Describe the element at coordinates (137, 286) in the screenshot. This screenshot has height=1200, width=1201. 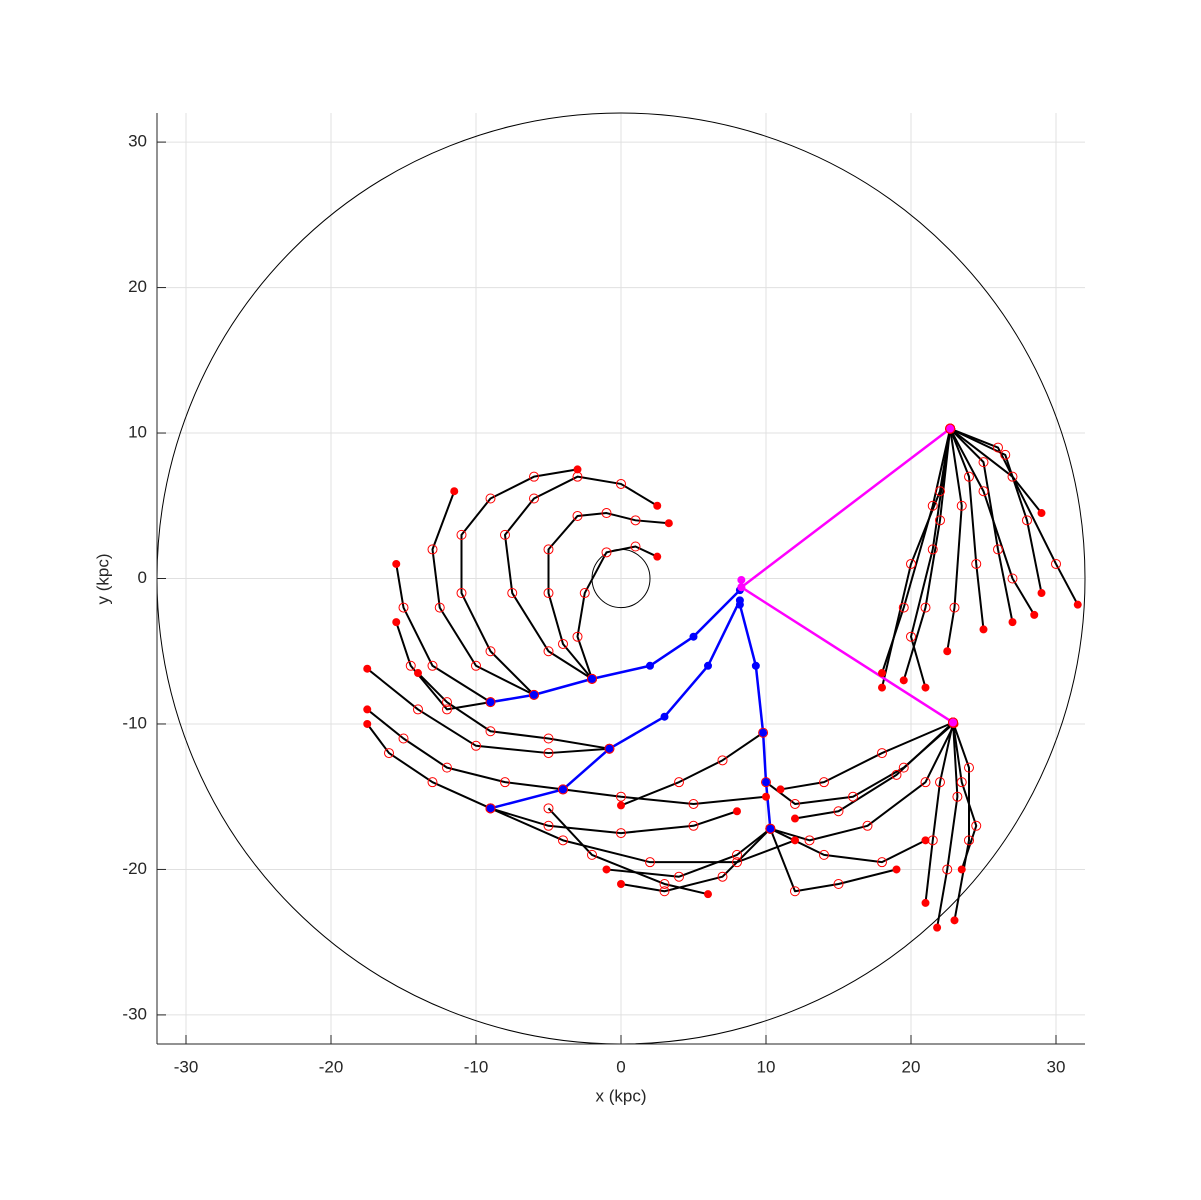
I see `y-tick-label: 20` at that location.